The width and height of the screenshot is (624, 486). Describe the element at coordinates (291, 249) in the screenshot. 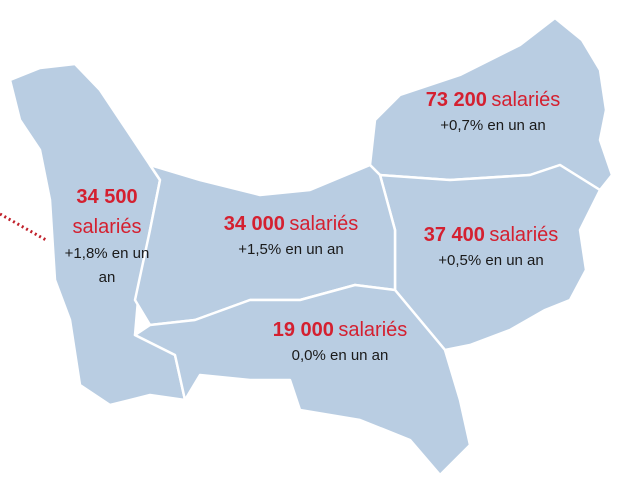

I see `change: +1,5% en un an` at that location.